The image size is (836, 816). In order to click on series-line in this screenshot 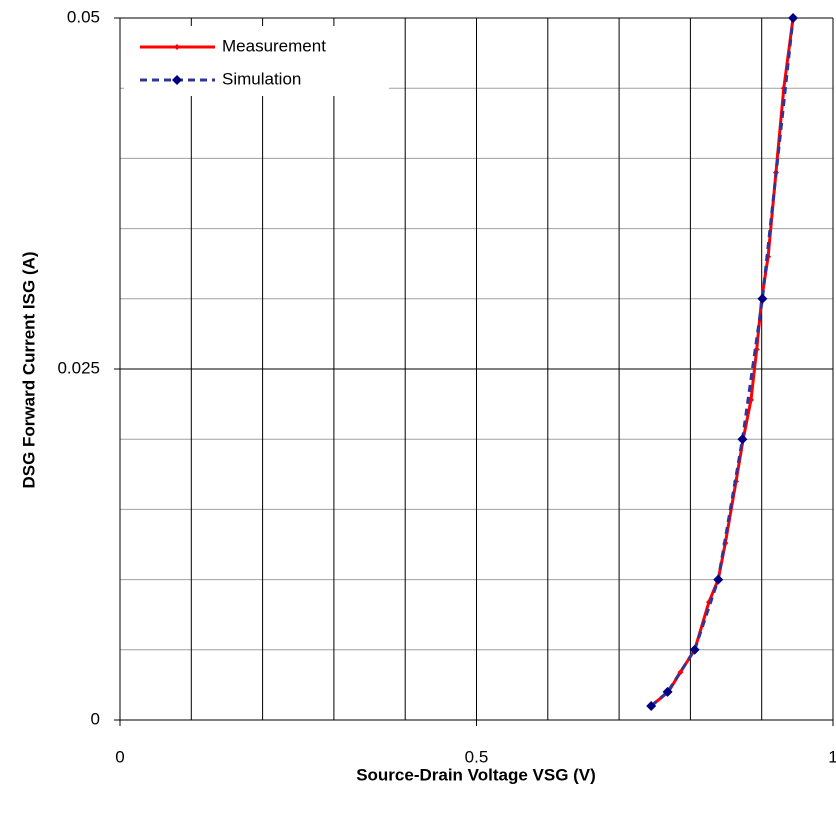, I will do `click(722, 362)`.